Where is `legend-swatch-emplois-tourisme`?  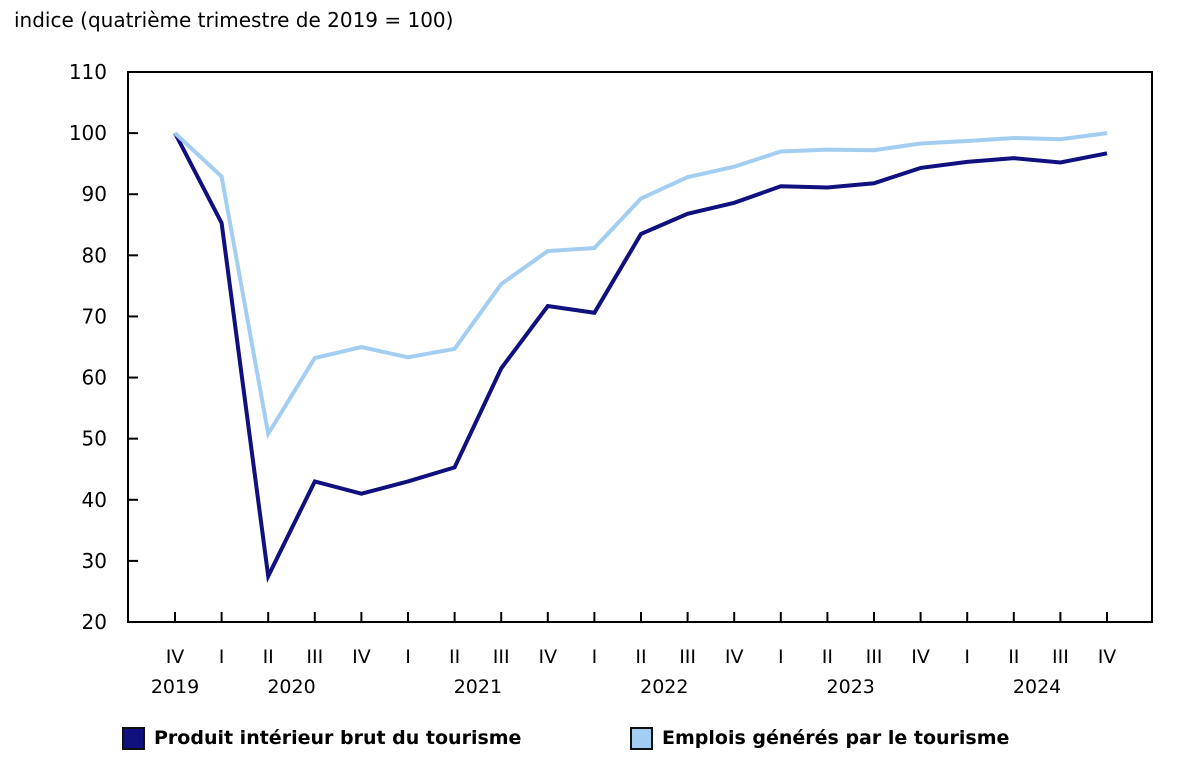 legend-swatch-emplois-tourisme is located at coordinates (641, 738).